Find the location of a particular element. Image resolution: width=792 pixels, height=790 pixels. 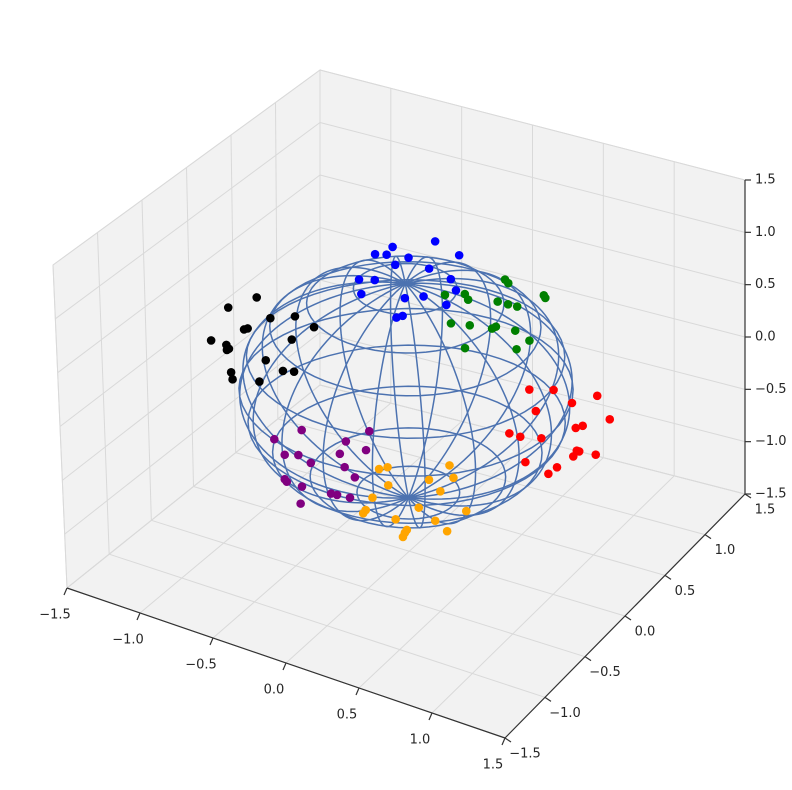

y-tick-label: −1.0 is located at coordinates (565, 713).